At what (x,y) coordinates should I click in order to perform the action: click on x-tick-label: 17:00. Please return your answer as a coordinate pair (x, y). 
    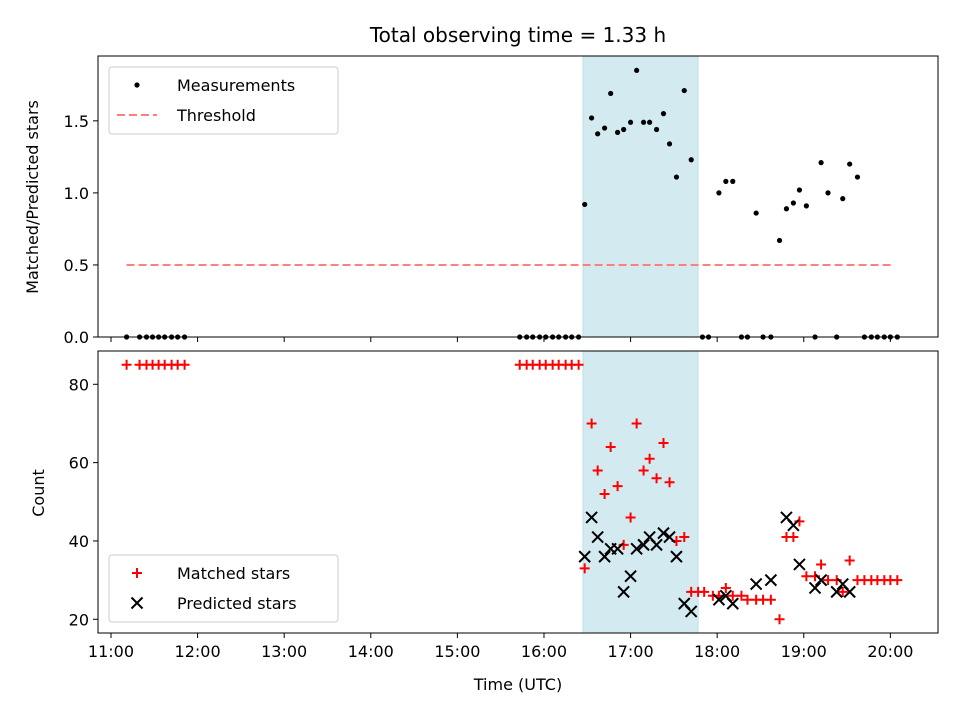
    Looking at the image, I should click on (631, 651).